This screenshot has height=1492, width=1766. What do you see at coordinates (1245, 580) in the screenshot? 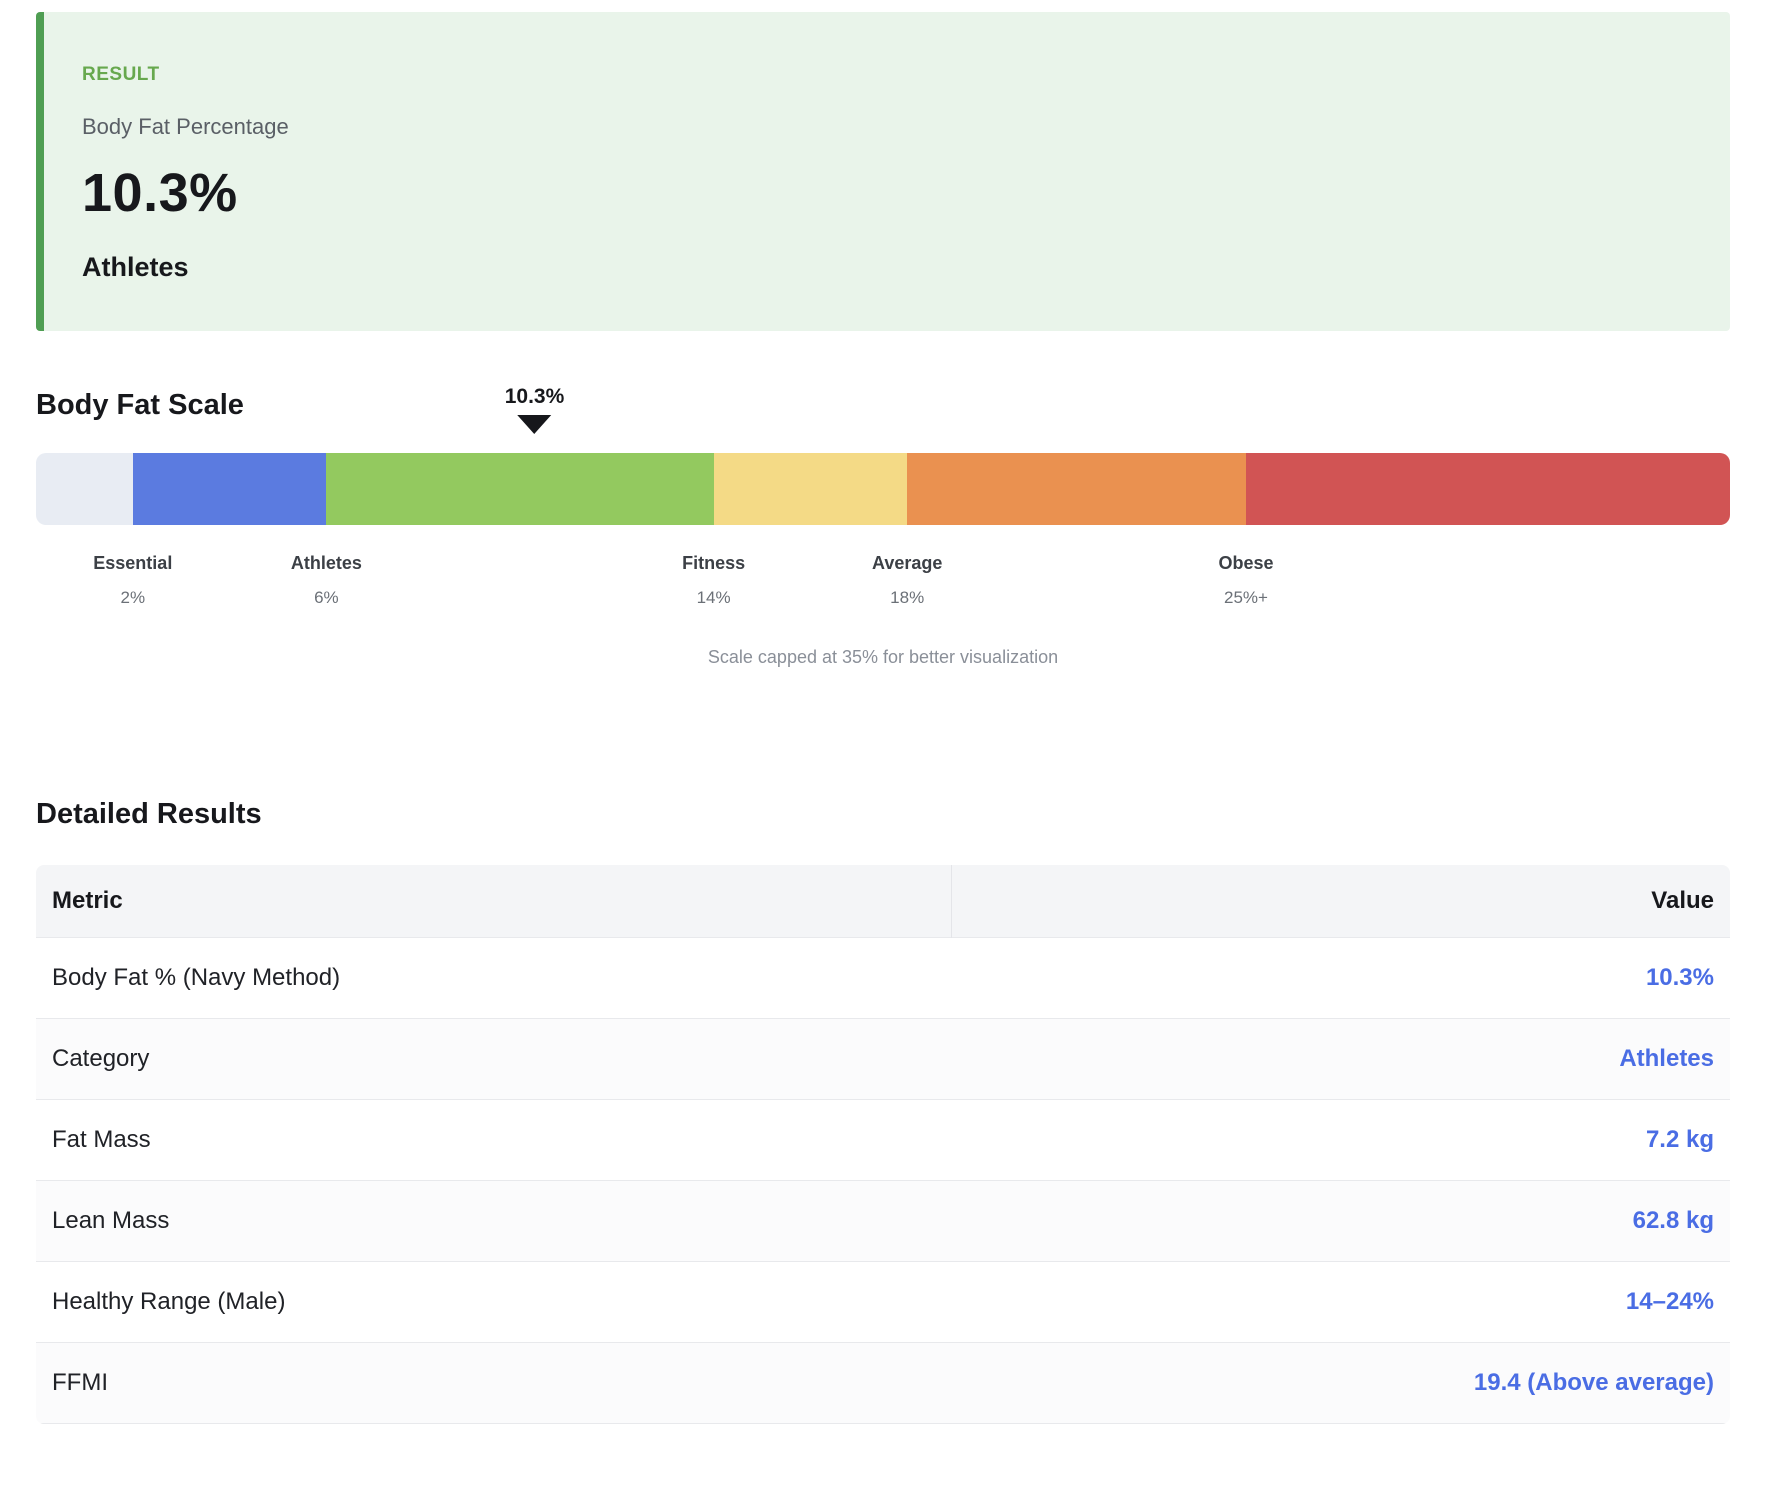
I see `scale-tick-obese: Obese 25%+` at bounding box center [1245, 580].